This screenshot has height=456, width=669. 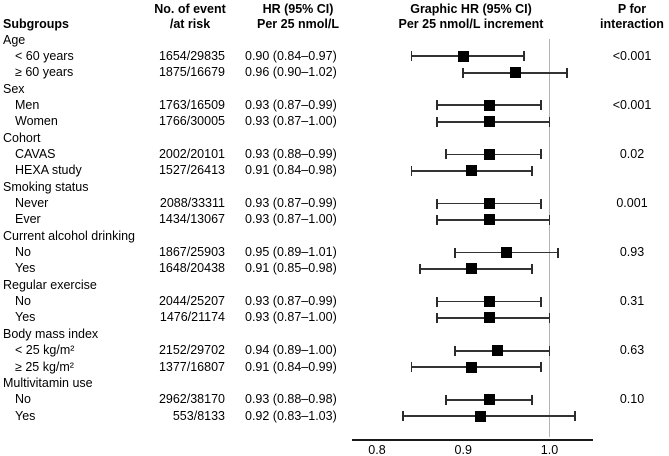 What do you see at coordinates (191, 366) in the screenshot?
I see `events-at-risk-value: 1377/16807` at bounding box center [191, 366].